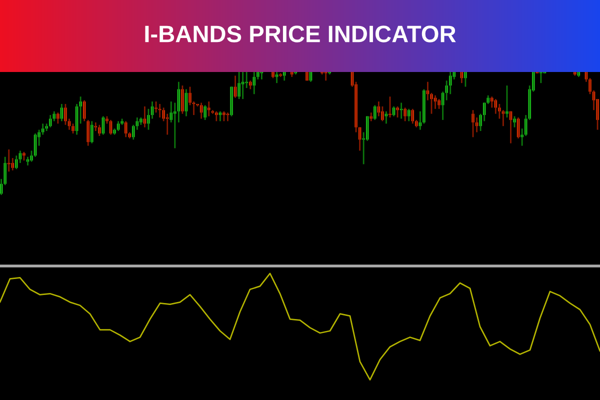 This screenshot has height=400, width=600. Describe the element at coordinates (300, 34) in the screenshot. I see `chart-title: I-BANDS PRICE INDICATOR` at that location.